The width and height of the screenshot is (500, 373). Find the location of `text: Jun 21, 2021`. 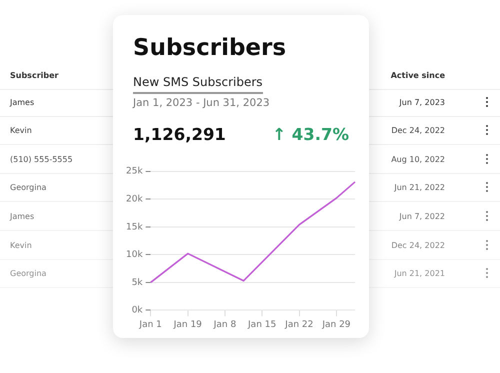

text: Jun 21, 2021 is located at coordinates (419, 273).